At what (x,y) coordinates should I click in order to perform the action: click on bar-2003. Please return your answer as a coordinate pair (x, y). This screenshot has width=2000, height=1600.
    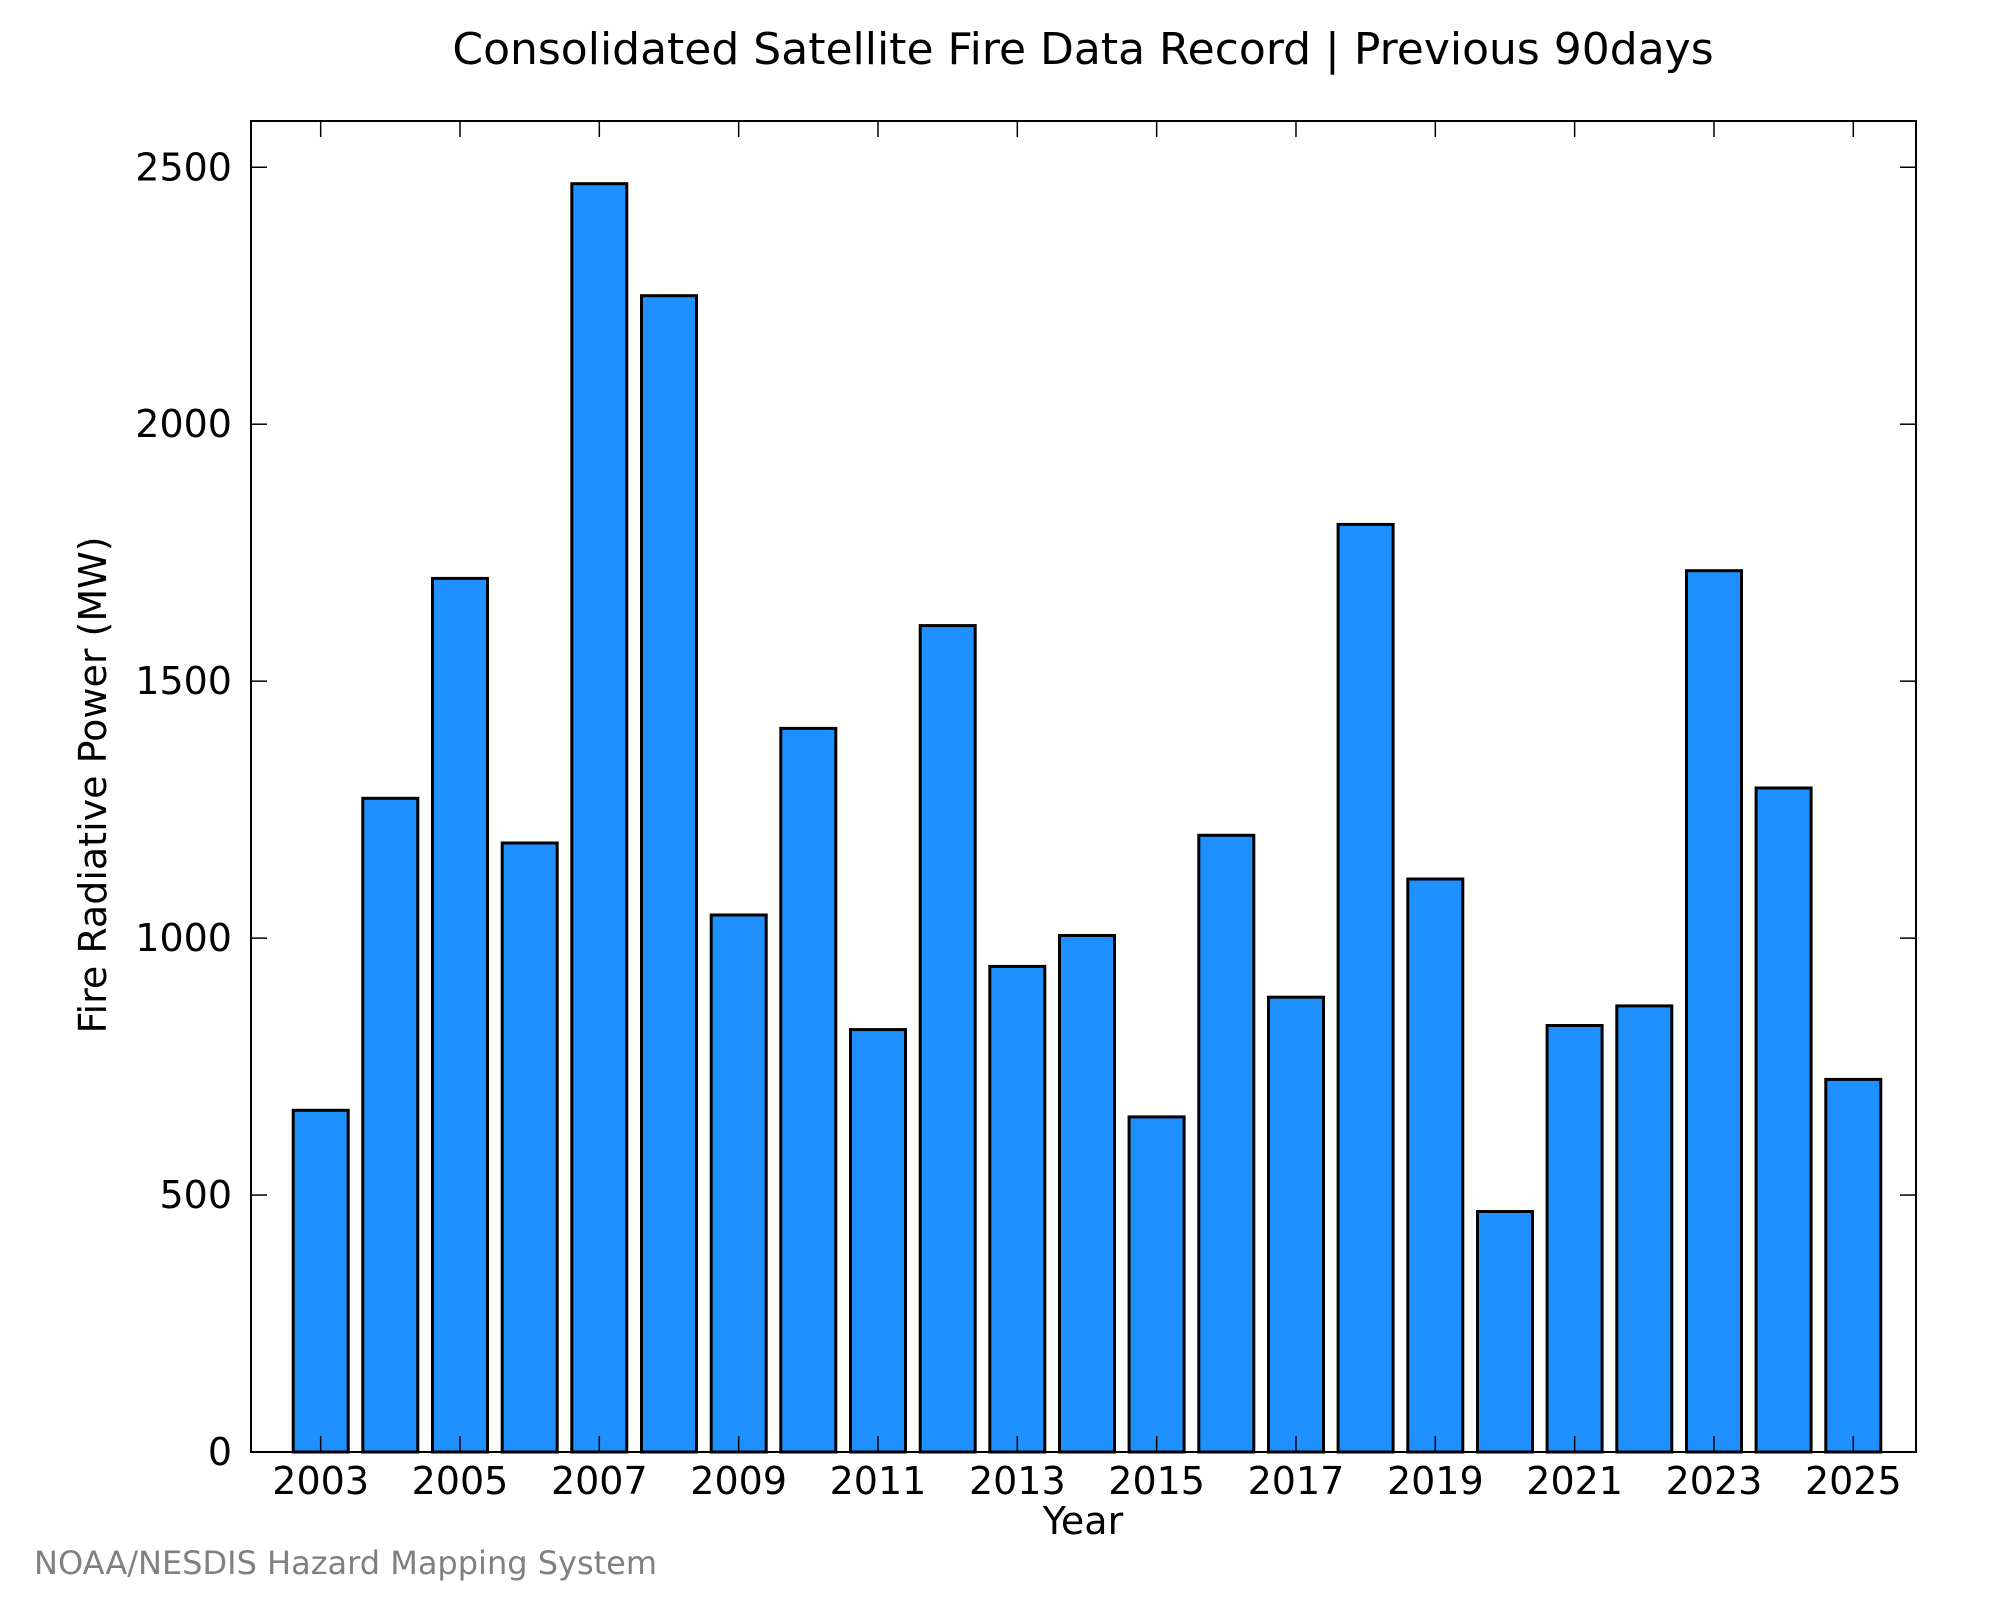
    Looking at the image, I should click on (320, 1281).